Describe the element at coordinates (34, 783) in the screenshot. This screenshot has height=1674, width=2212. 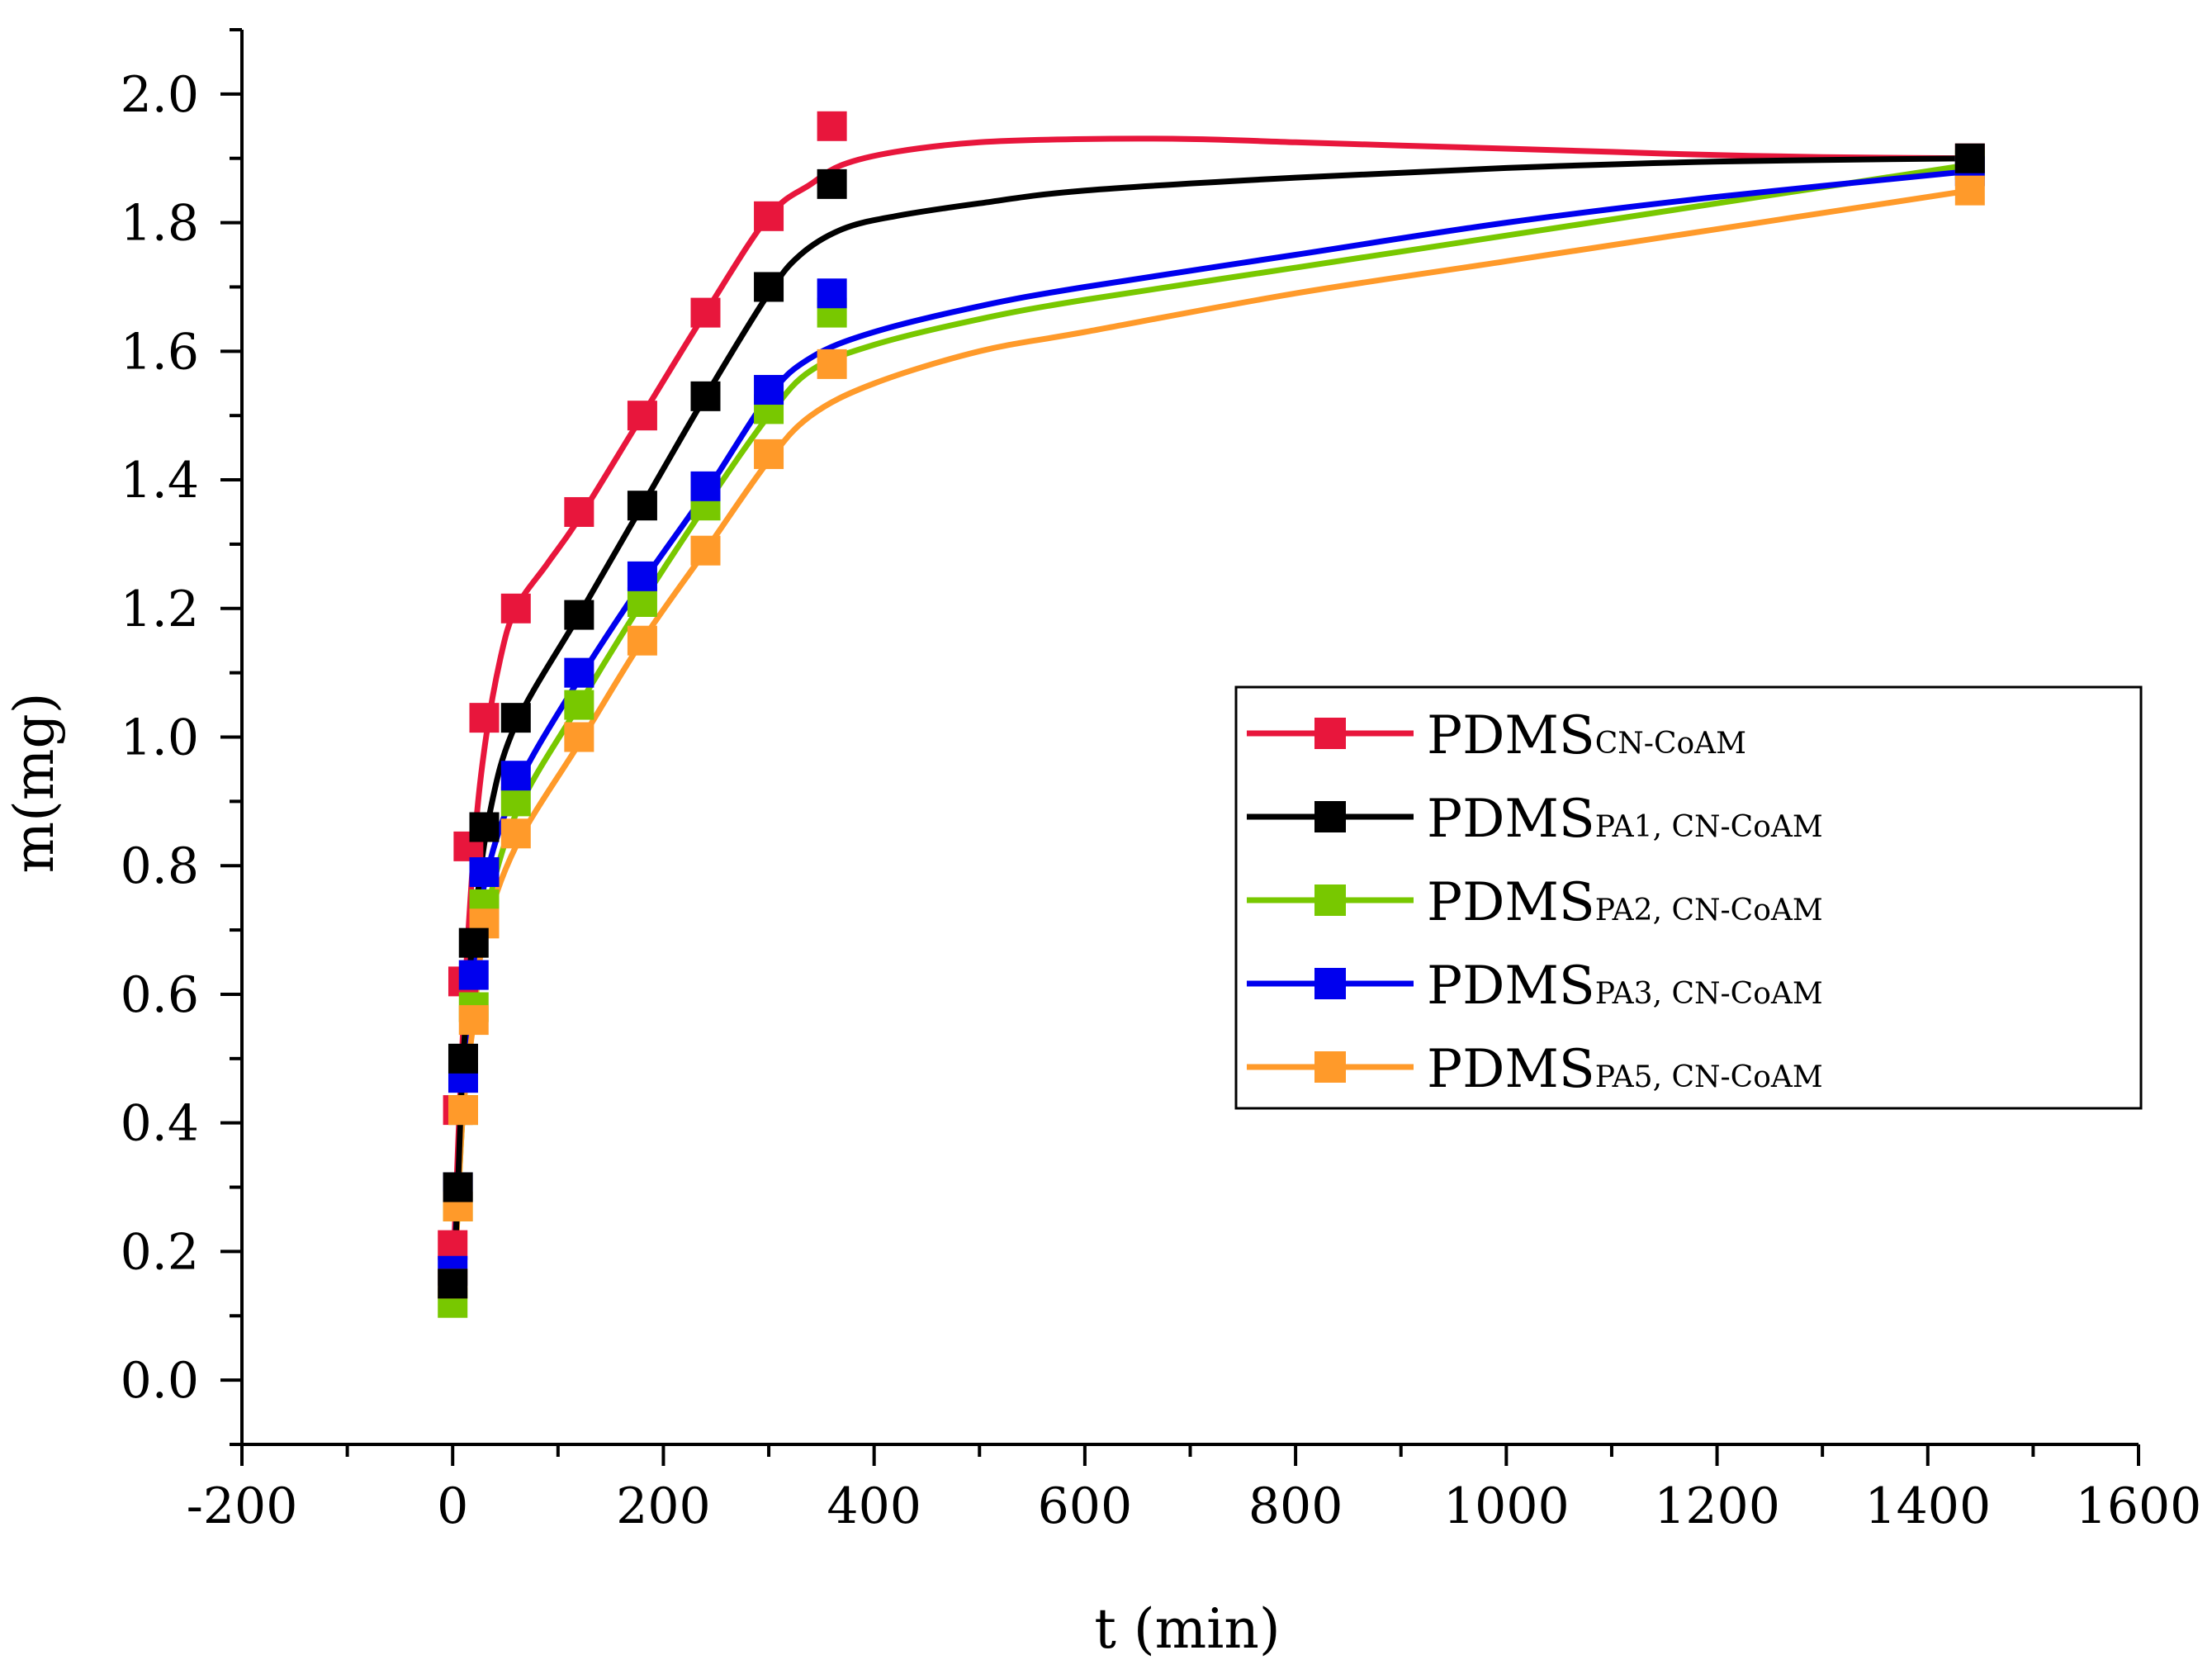
I see `y-axis-title: m(mg)` at that location.